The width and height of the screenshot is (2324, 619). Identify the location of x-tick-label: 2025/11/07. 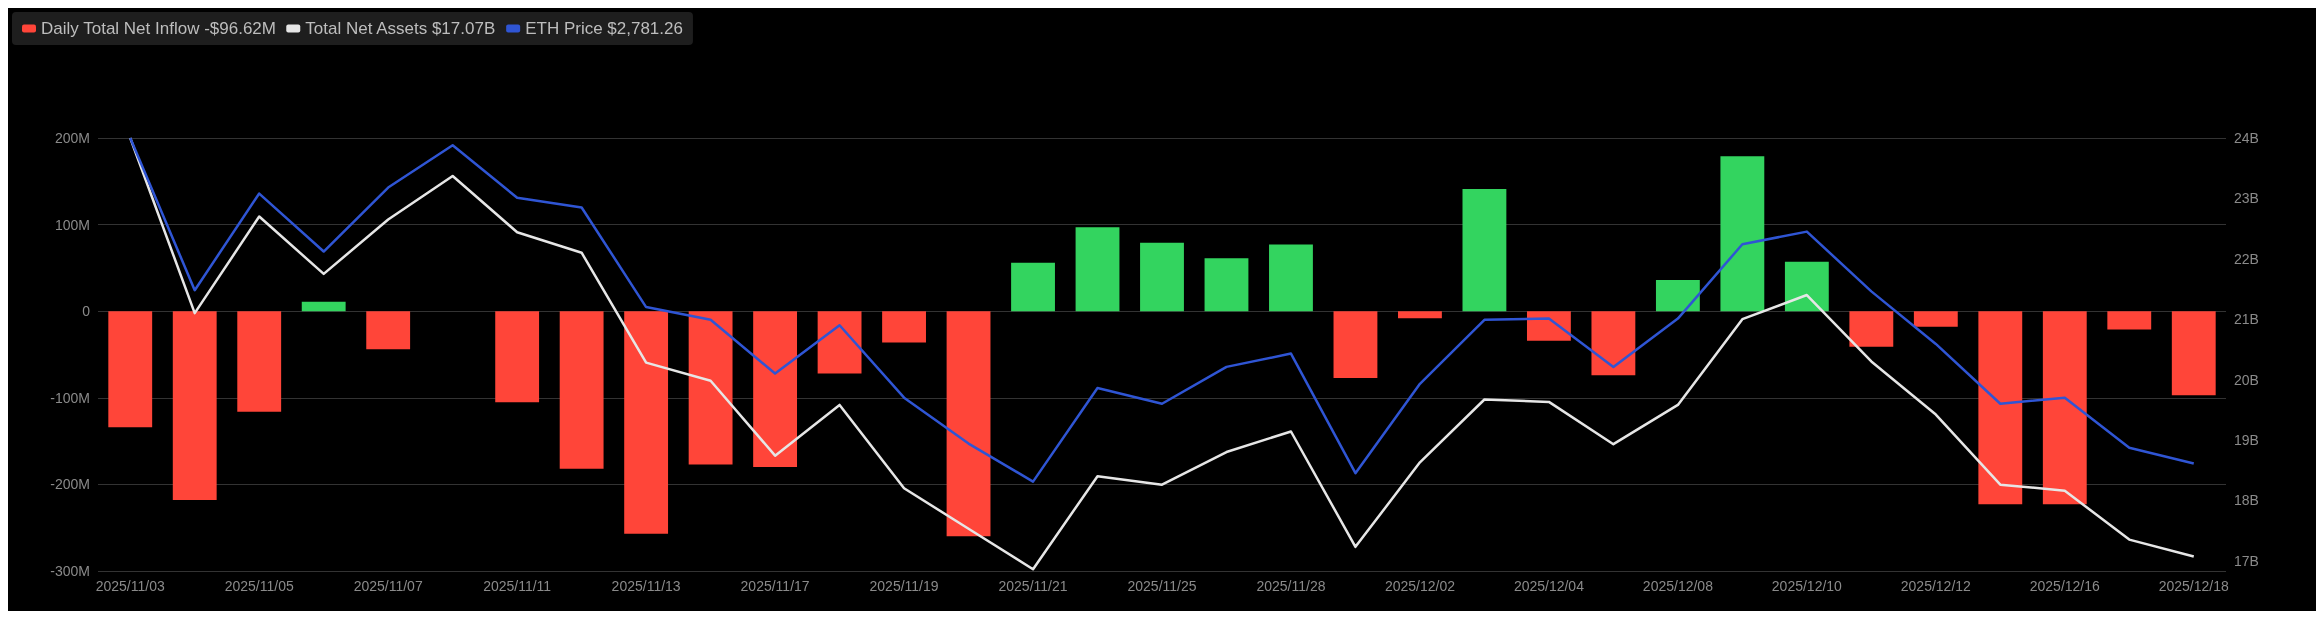
(388, 586).